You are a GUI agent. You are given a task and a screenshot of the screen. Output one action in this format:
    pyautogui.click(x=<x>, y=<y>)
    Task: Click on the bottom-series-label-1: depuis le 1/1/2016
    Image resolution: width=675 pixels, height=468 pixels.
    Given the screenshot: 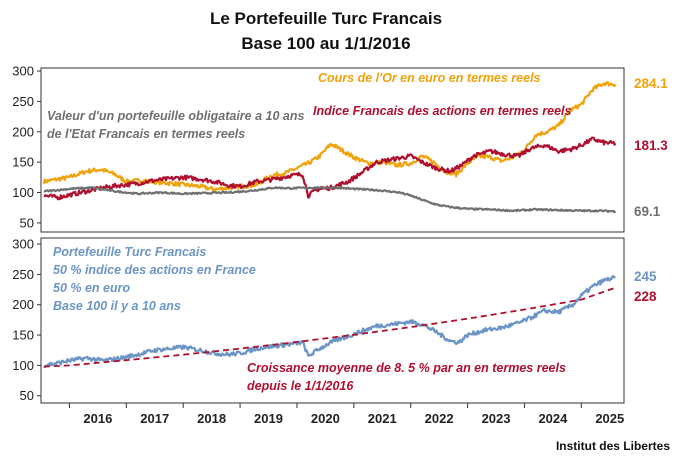 What is the action you would take?
    pyautogui.click(x=300, y=386)
    